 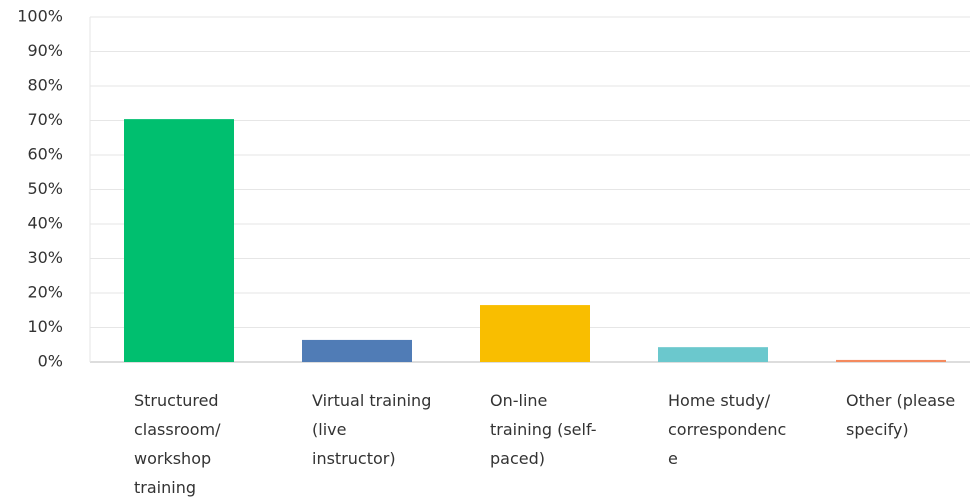 What do you see at coordinates (45, 119) in the screenshot?
I see `y-tick-label: 70%` at bounding box center [45, 119].